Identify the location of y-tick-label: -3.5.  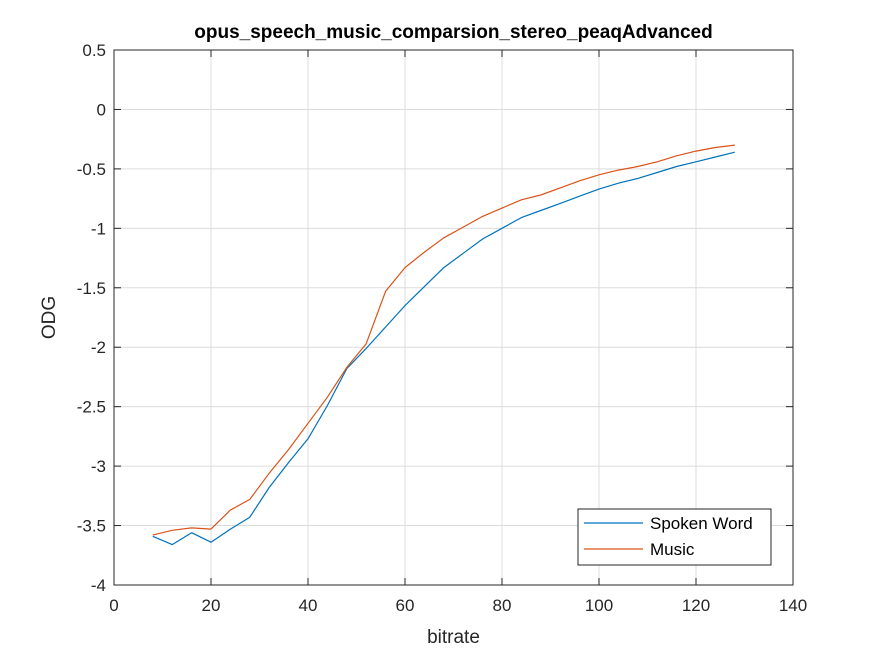
(91, 526).